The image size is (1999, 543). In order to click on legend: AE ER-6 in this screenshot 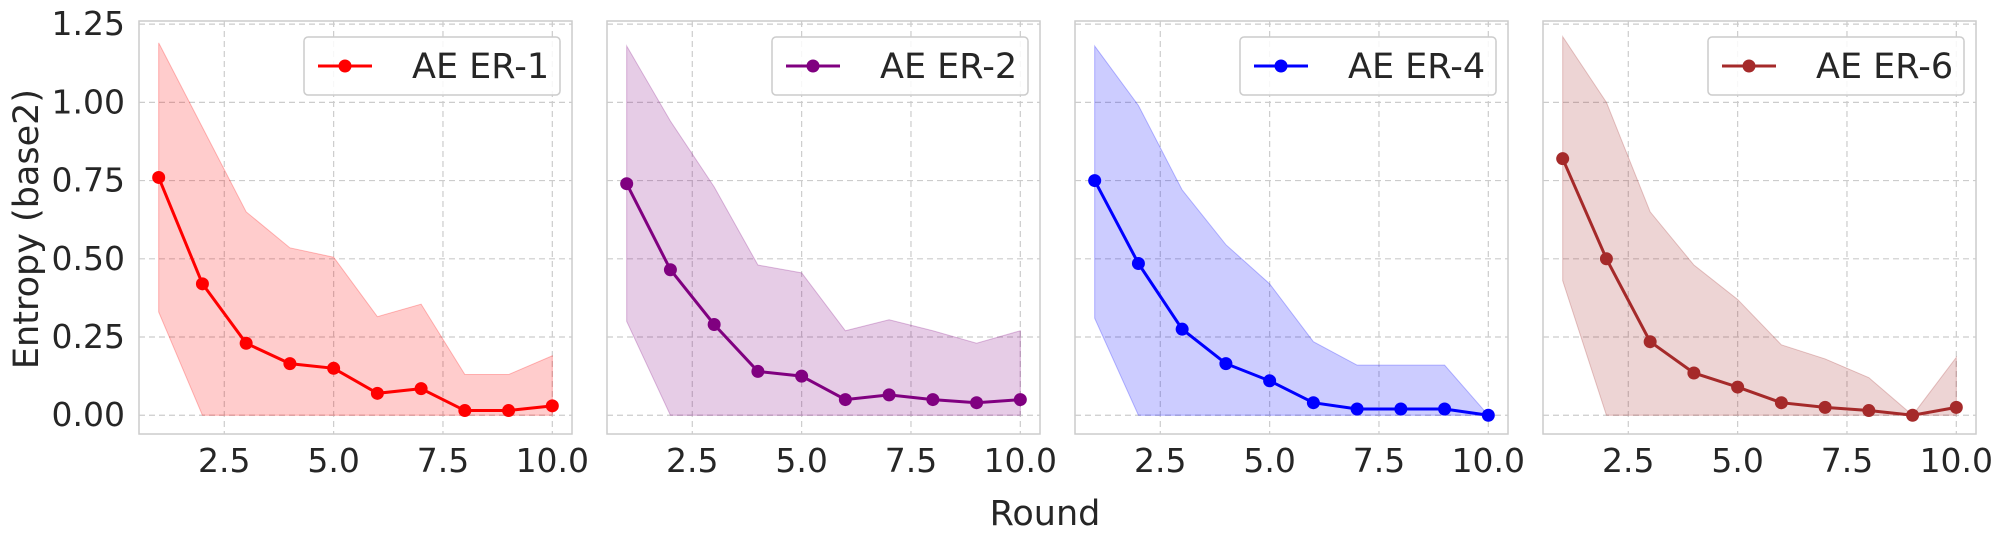, I will do `click(1836, 66)`.